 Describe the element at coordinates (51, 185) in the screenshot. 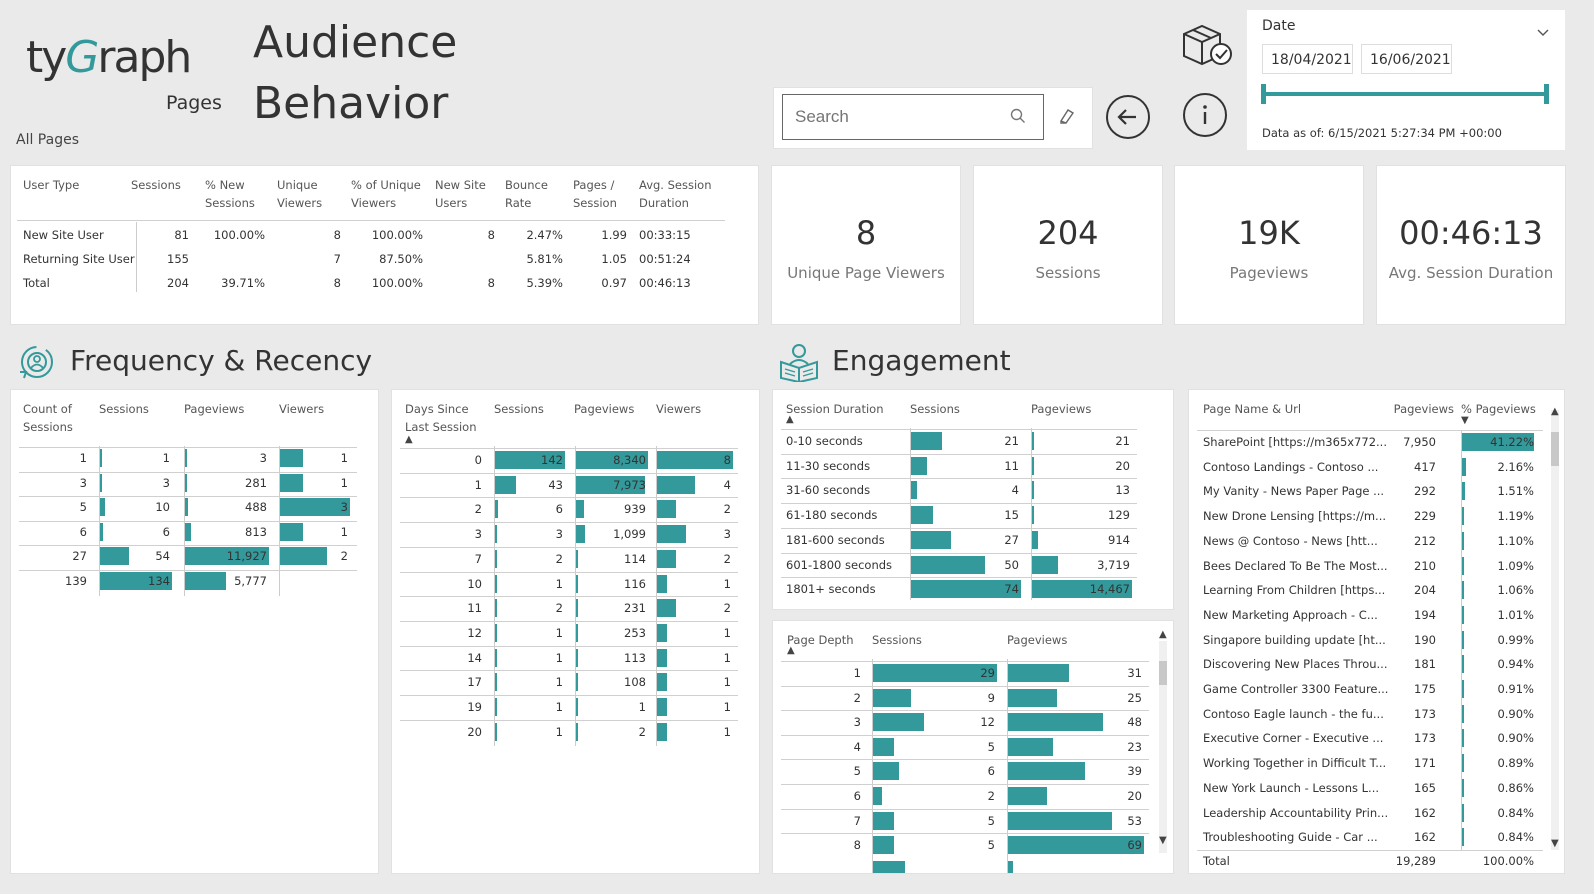

I see `column-header: User Type` at that location.